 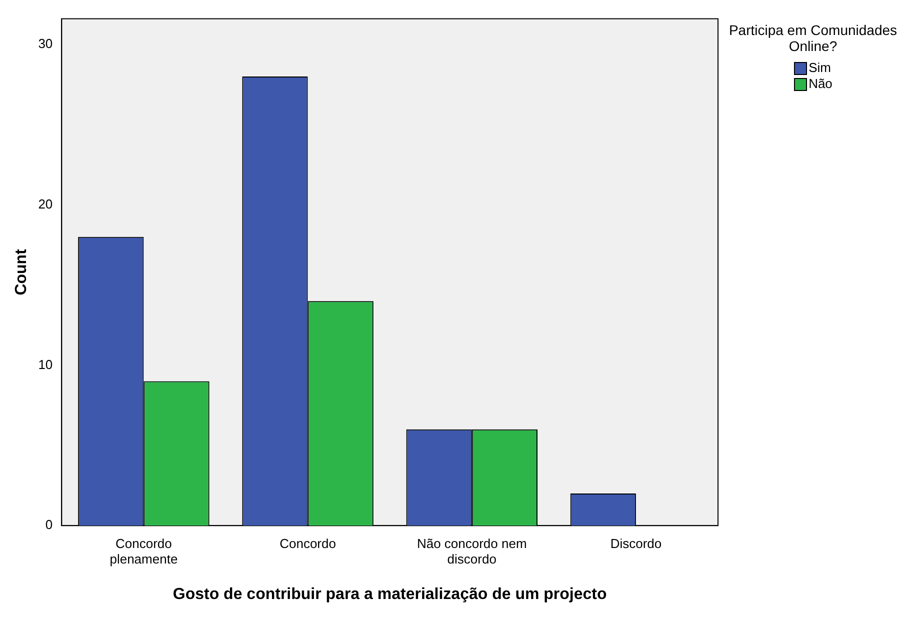 I want to click on x-axis-title: Gosto de contribuir para a materialização de um projecto, so click(x=389, y=594).